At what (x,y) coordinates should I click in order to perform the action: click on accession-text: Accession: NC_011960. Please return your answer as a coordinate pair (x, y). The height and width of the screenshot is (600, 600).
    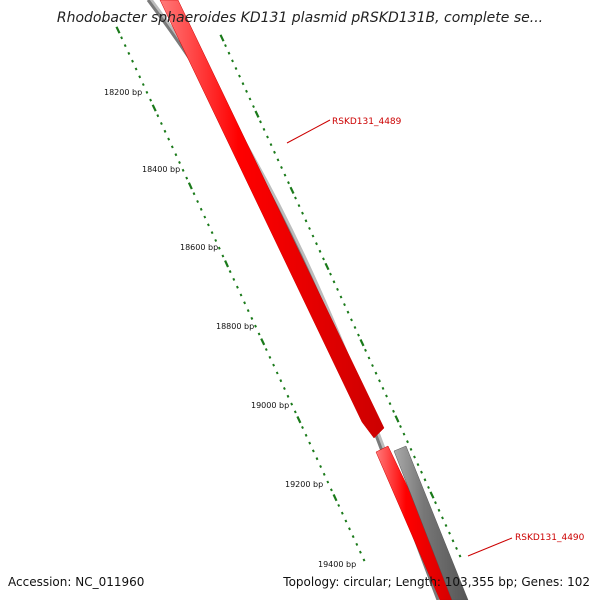
    Looking at the image, I should click on (76, 582).